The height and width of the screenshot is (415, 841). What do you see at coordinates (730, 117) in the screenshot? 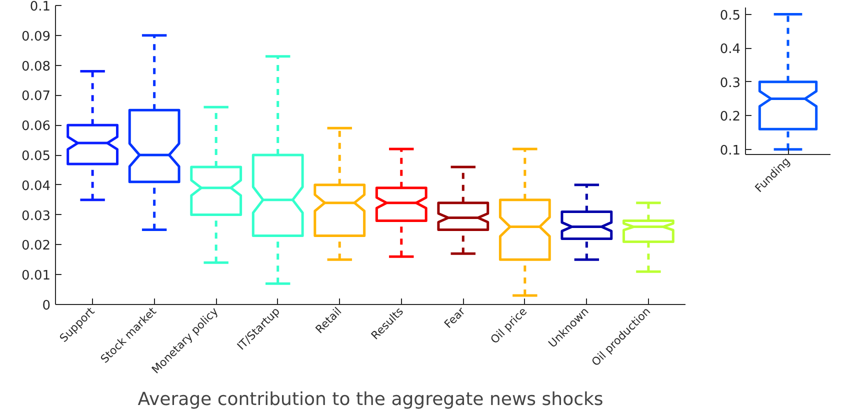
I see `y-tick-label: 0.2` at bounding box center [730, 117].